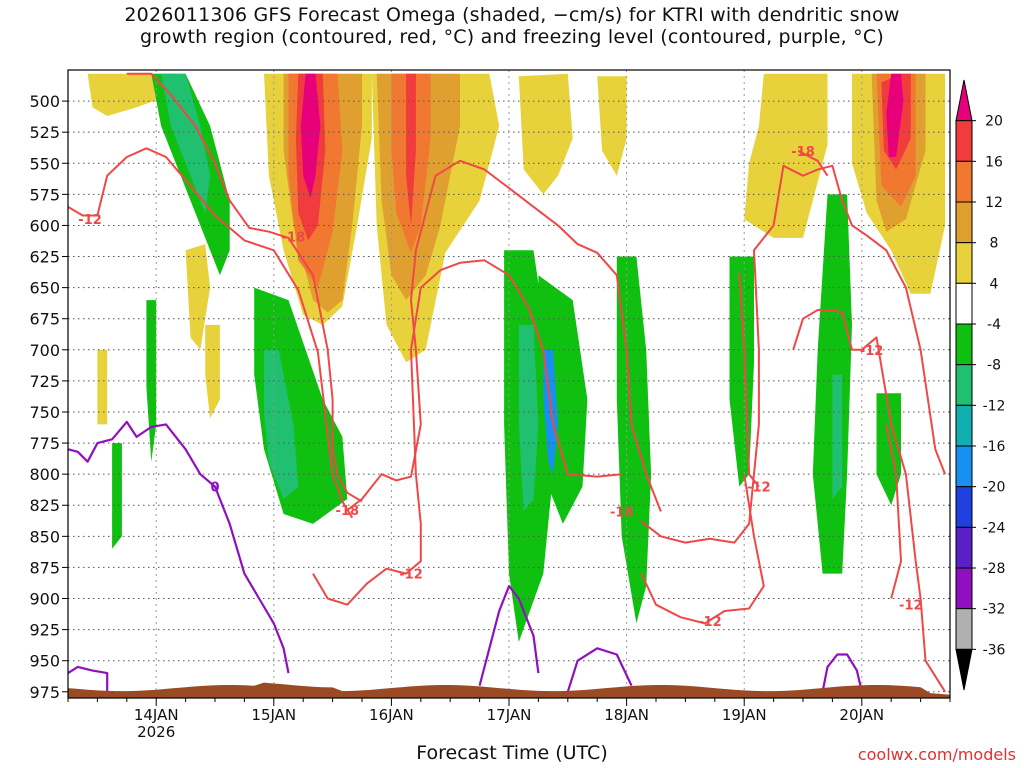 This screenshot has width=1024, height=768. I want to click on y-tick-label: 600, so click(44, 225).